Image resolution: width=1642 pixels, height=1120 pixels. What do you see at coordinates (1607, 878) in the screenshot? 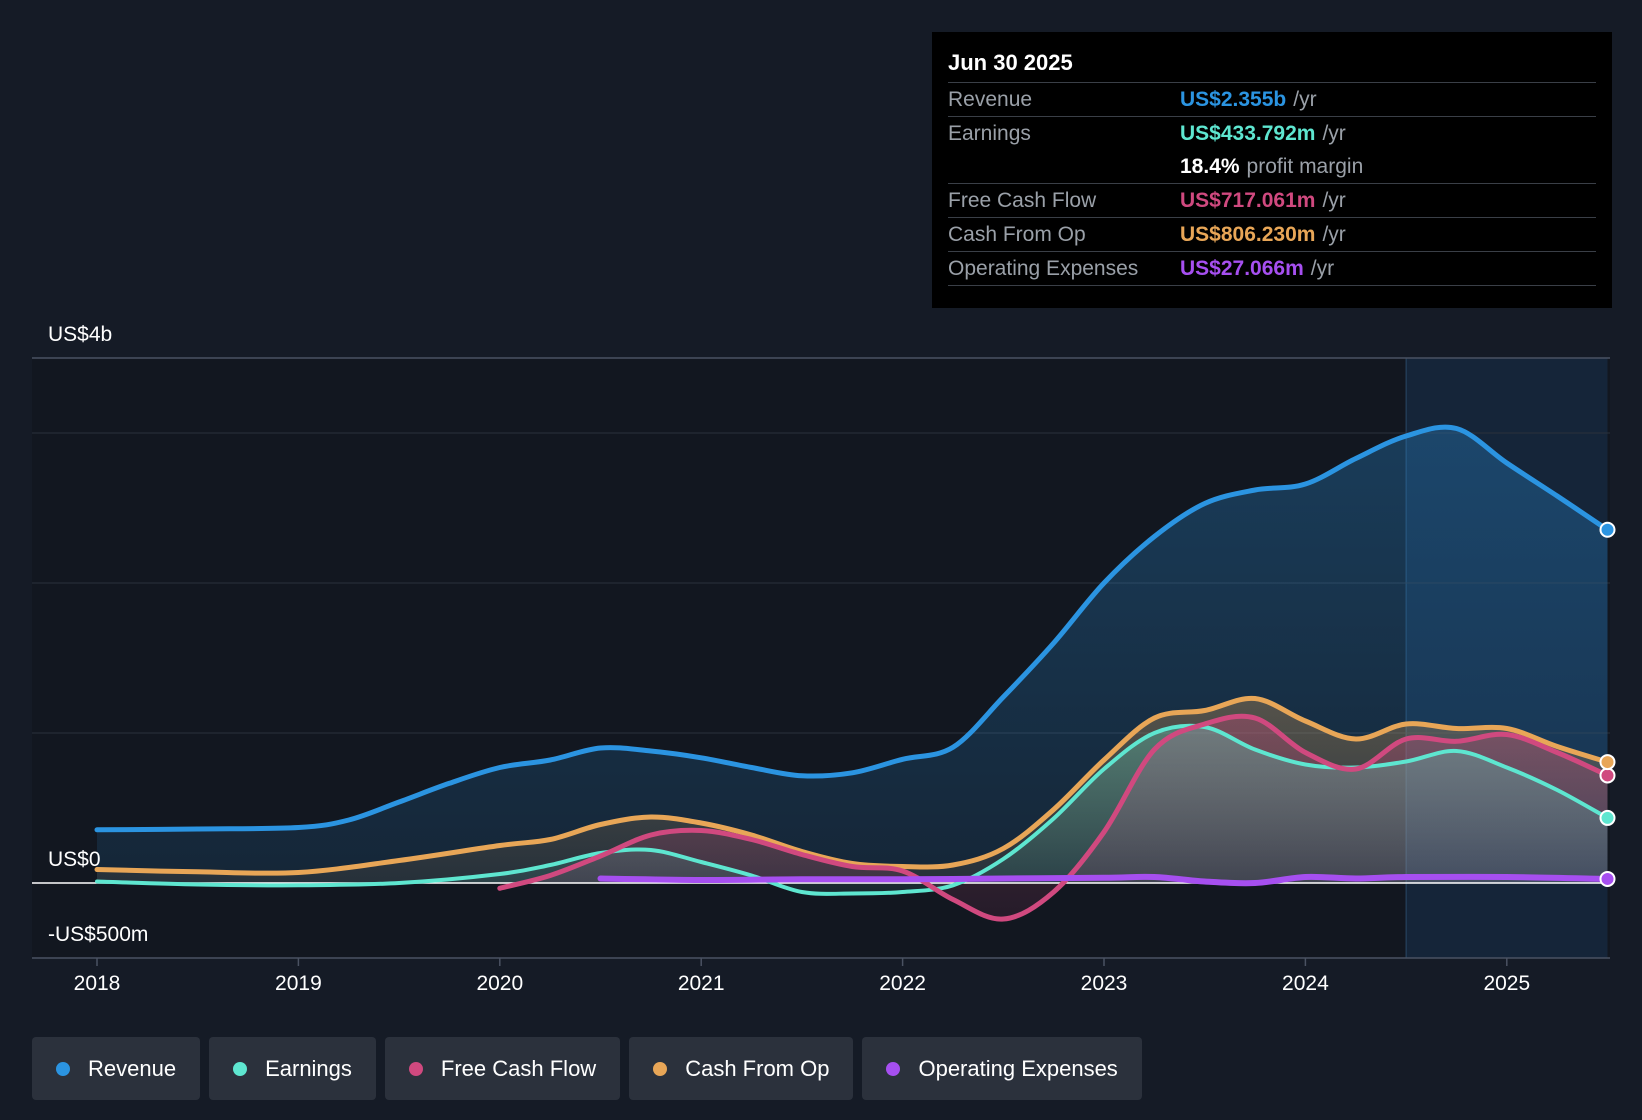
I see `endpoint-marker-operating-expenses` at bounding box center [1607, 878].